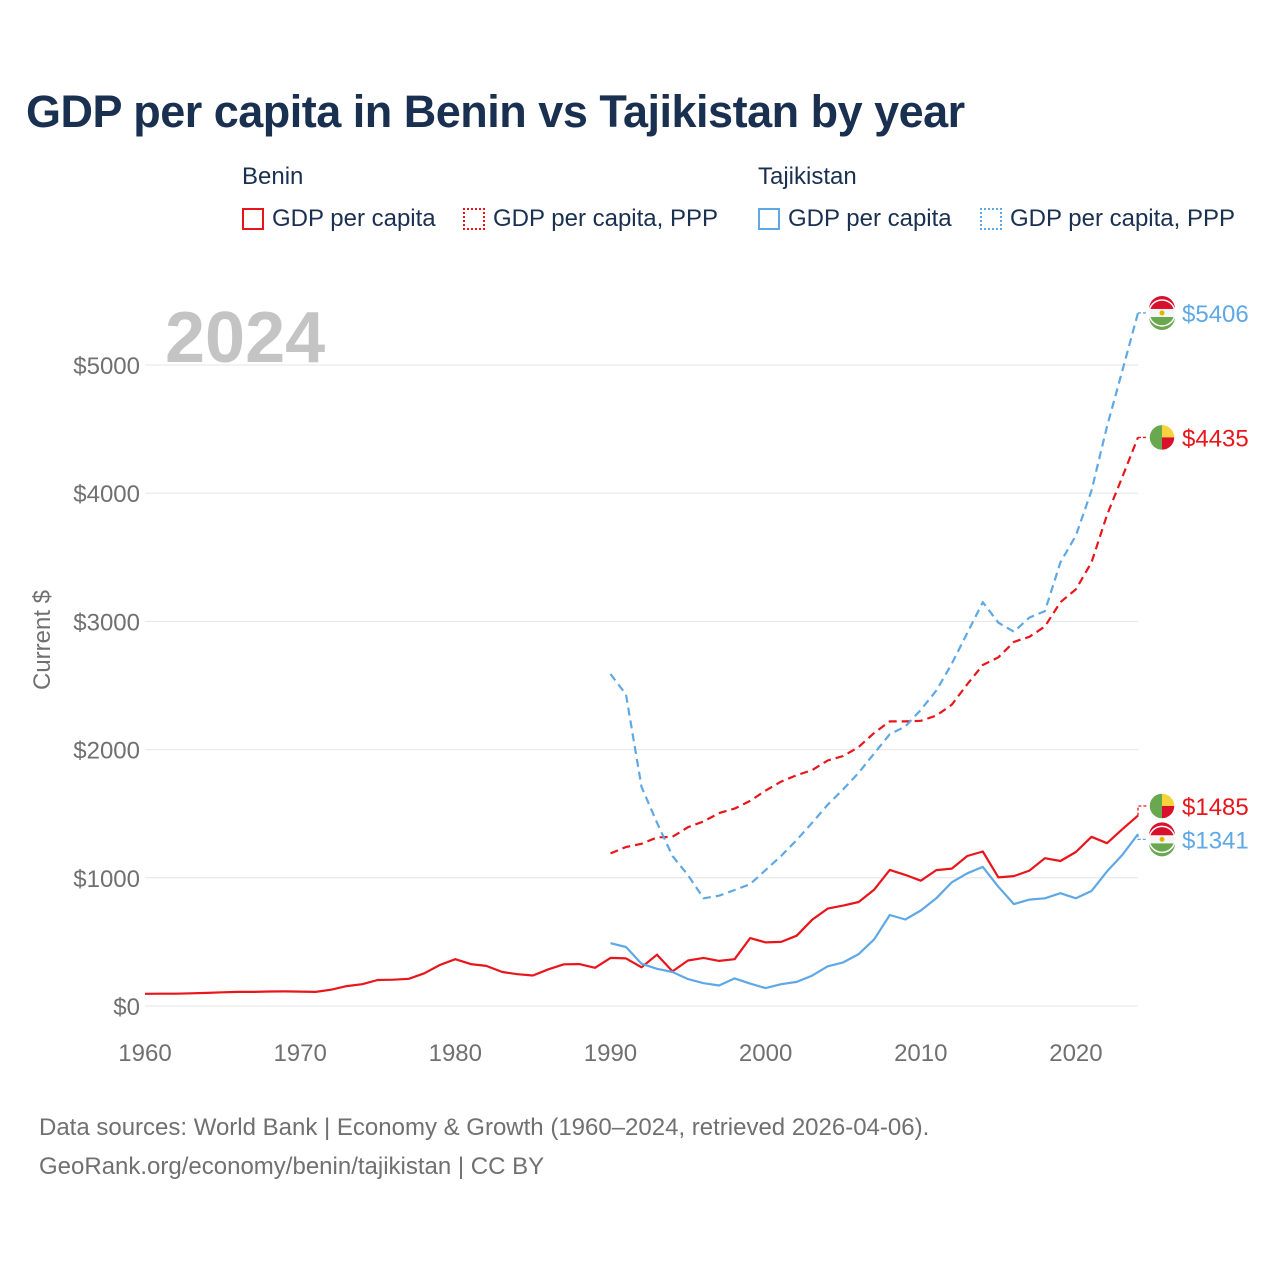 The width and height of the screenshot is (1280, 1280). Describe the element at coordinates (875, 645) in the screenshot. I see `series-line-benin_ppp` at that location.